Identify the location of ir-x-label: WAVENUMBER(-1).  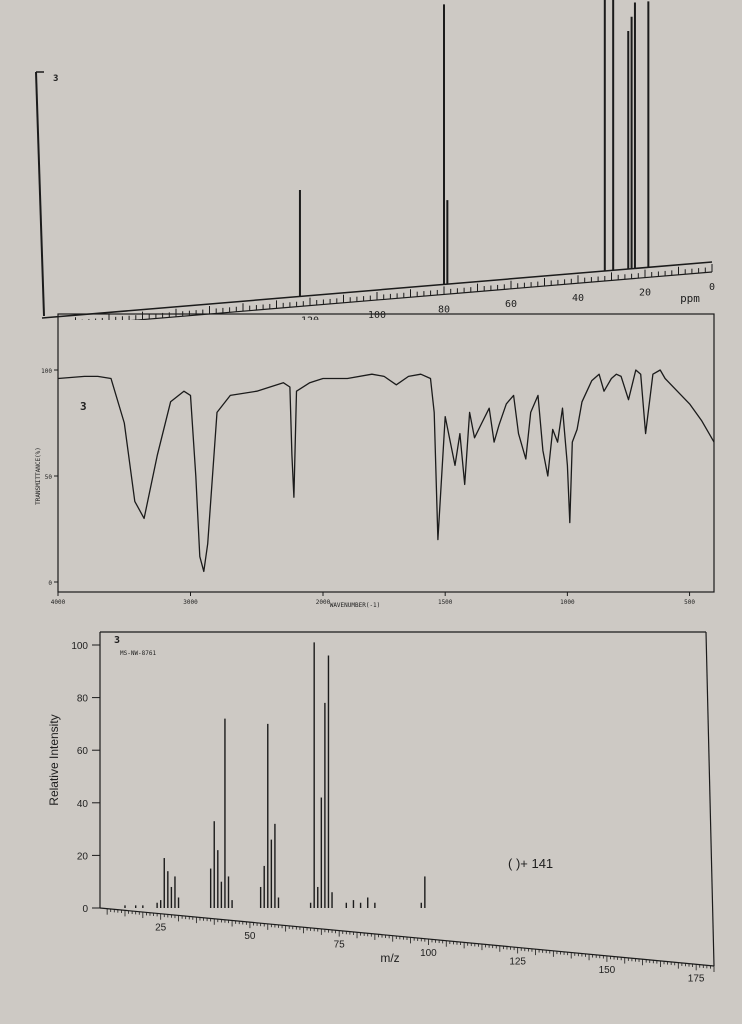
(355, 605).